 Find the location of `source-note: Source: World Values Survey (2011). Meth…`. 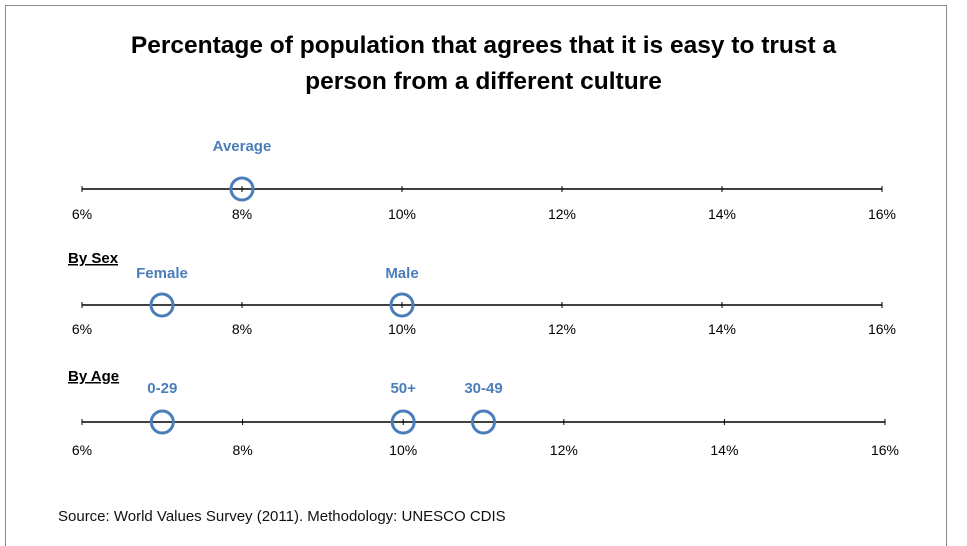

source-note: Source: World Values Survey (2011). Meth… is located at coordinates (282, 516).